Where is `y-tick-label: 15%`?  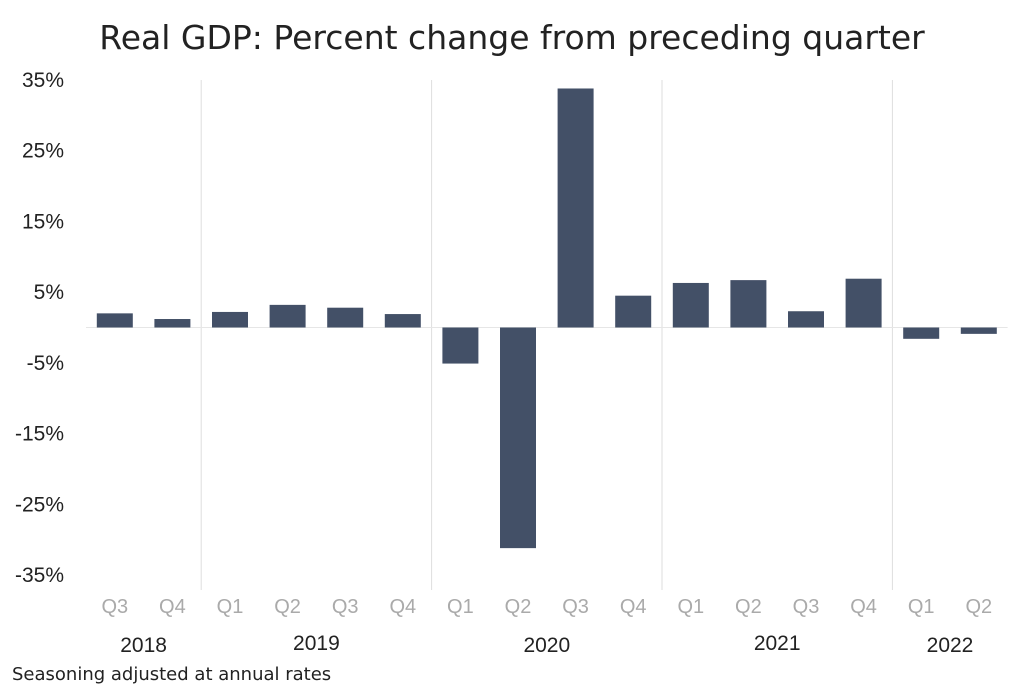 y-tick-label: 15% is located at coordinates (43, 221).